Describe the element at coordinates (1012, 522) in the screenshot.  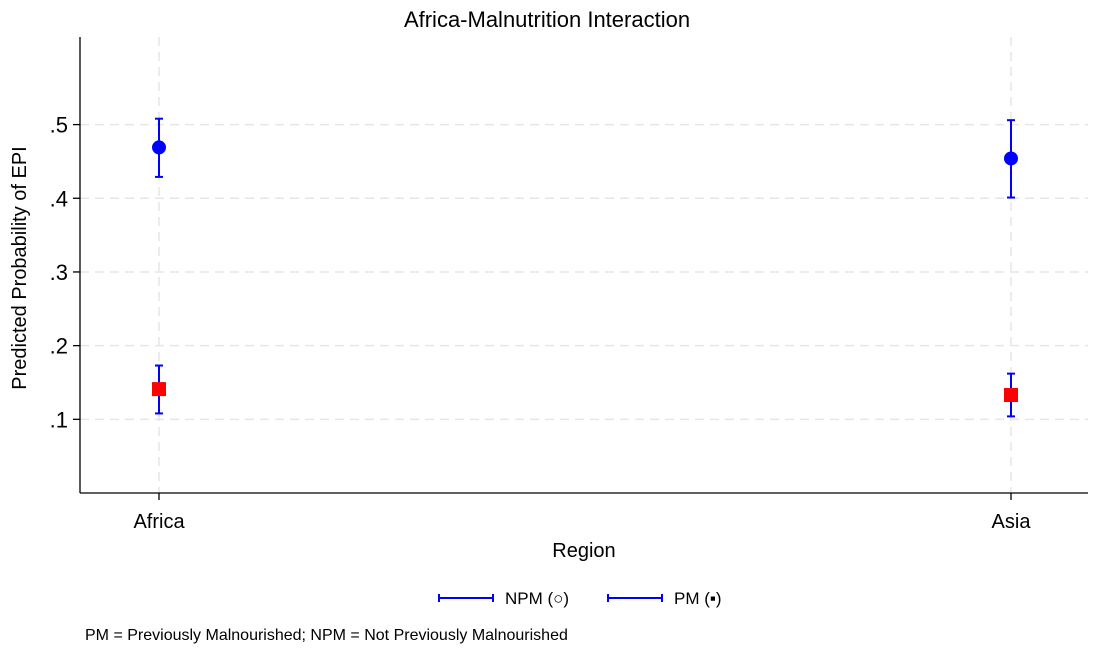
I see `x-tick-label: Asia` at that location.